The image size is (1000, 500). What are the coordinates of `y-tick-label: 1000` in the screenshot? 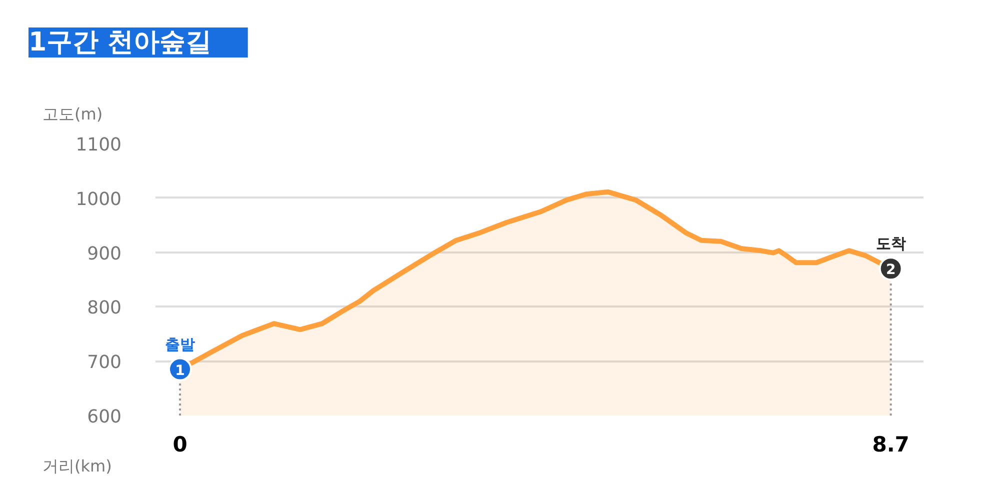 It's located at (99, 199).